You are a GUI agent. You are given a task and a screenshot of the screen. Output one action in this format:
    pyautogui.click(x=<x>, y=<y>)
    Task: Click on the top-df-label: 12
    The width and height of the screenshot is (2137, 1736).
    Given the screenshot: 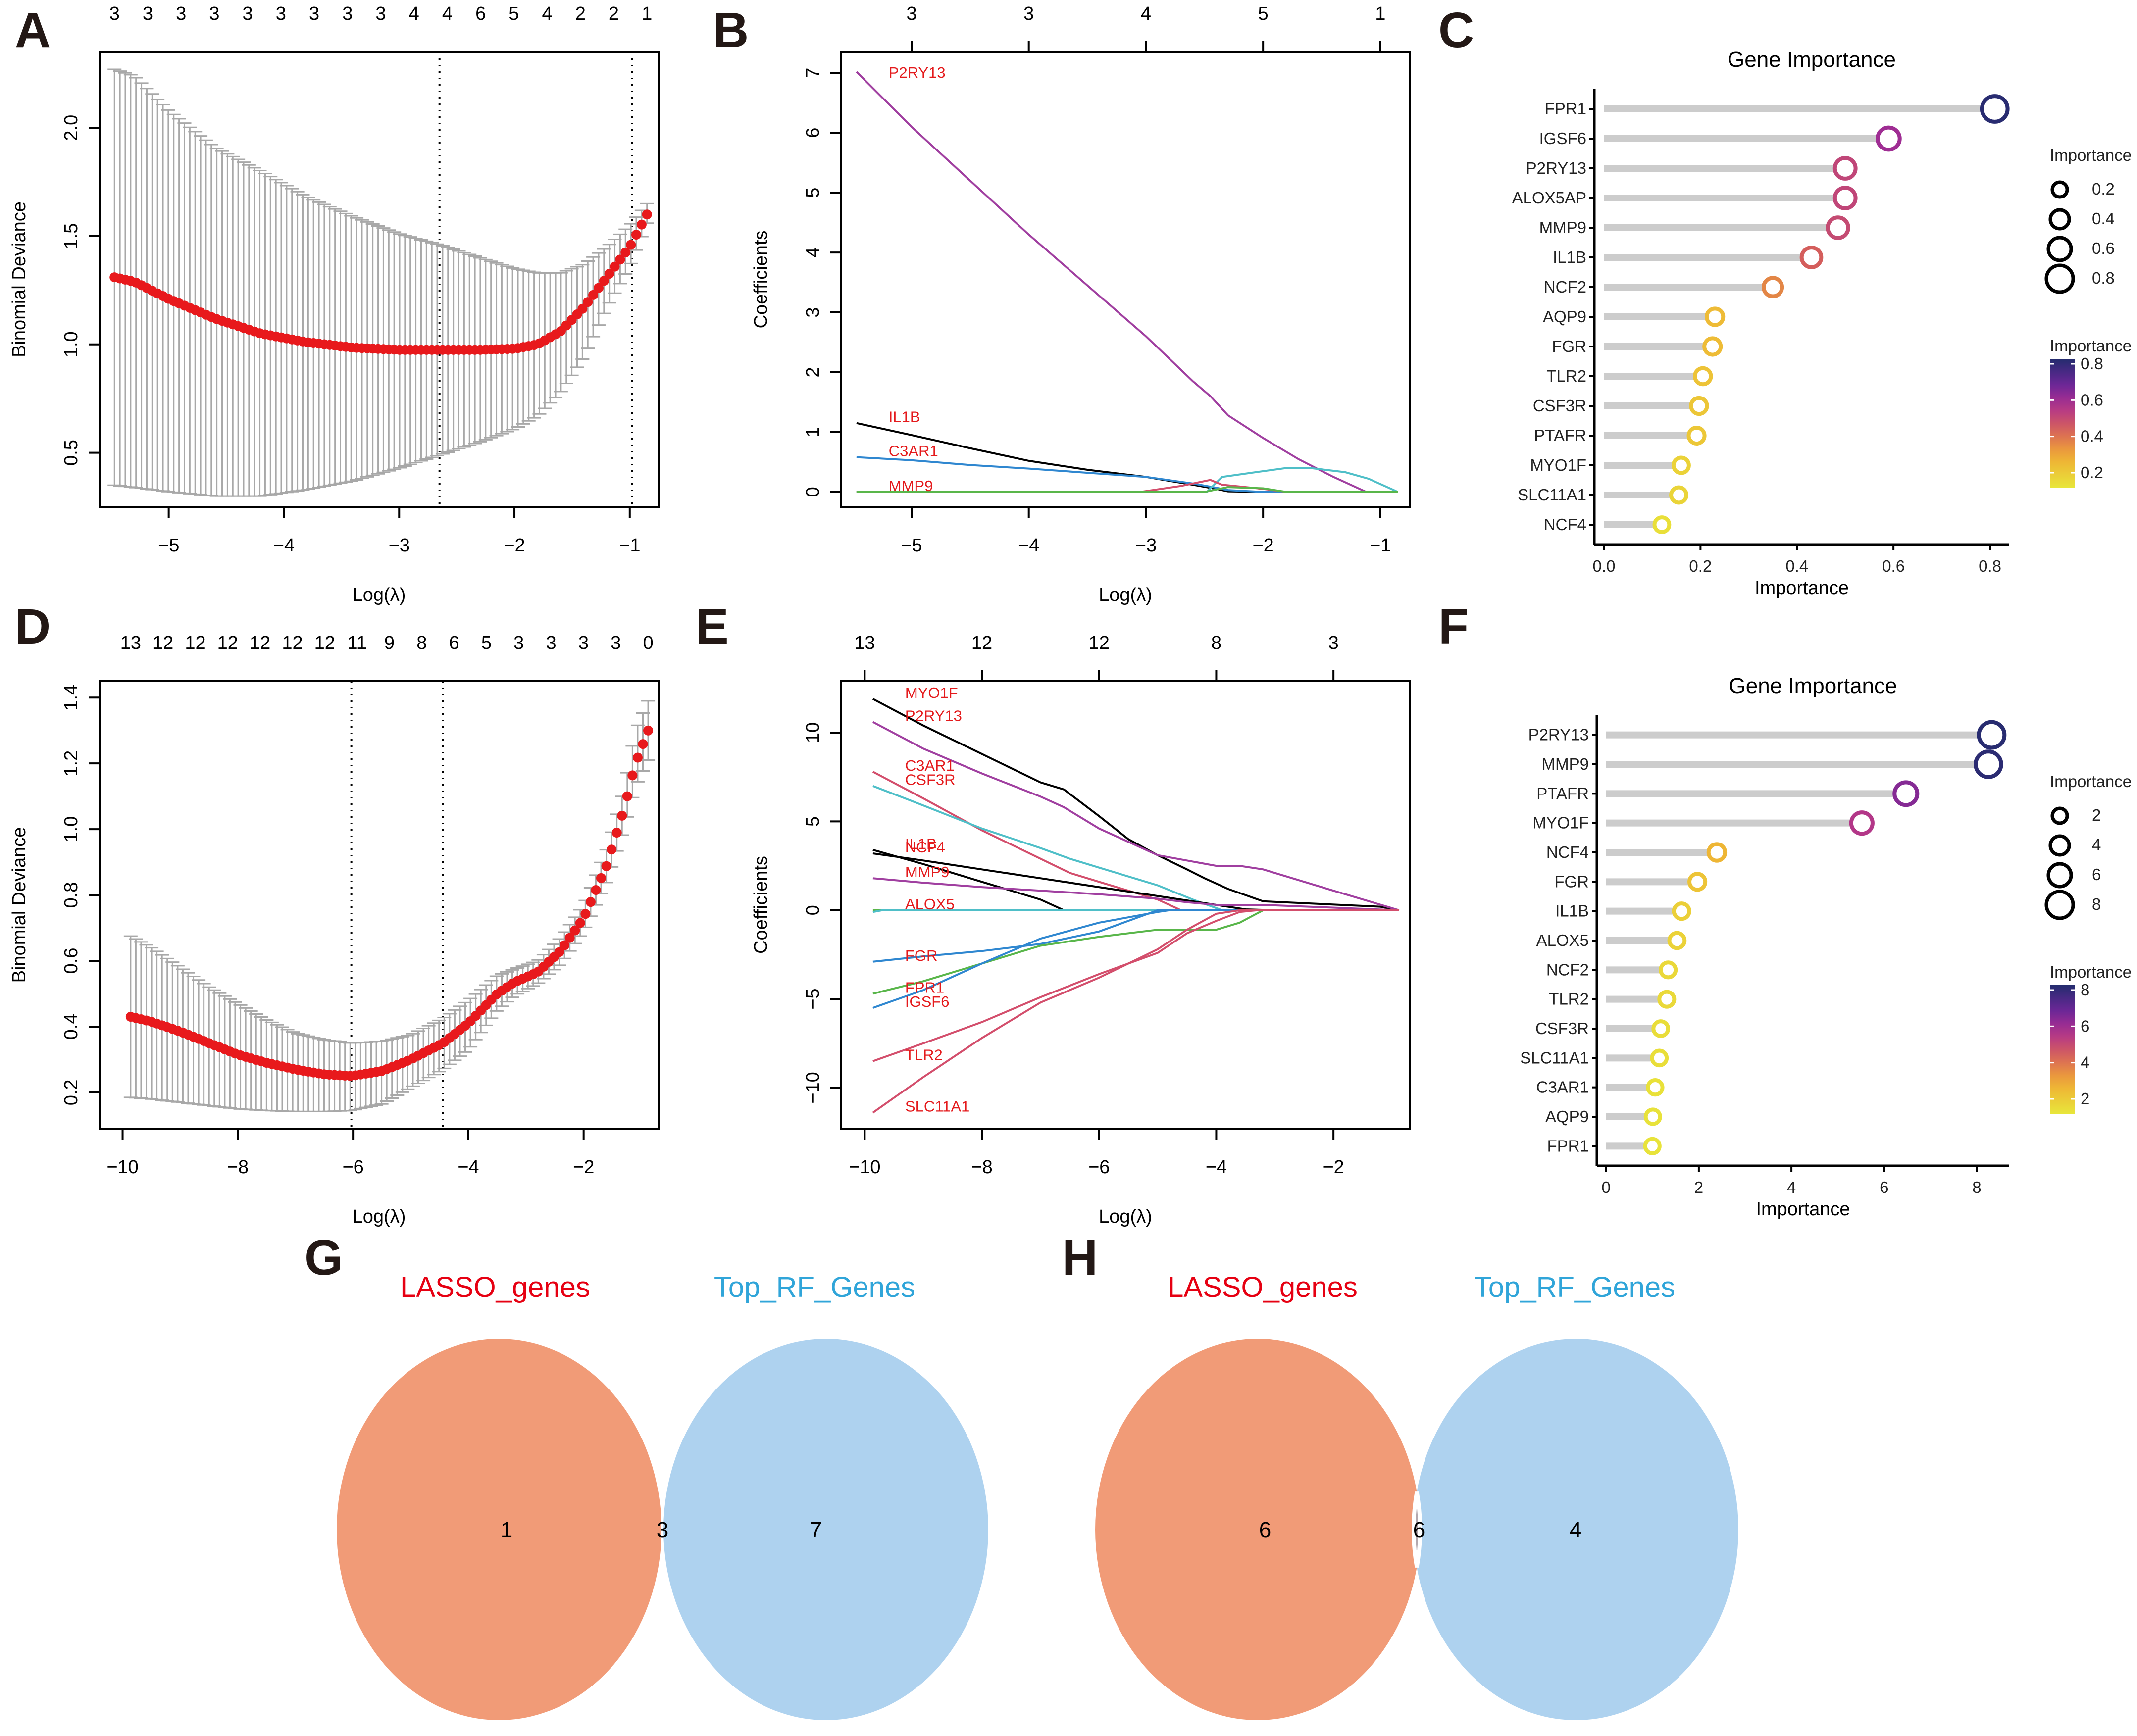 What is the action you would take?
    pyautogui.click(x=163, y=643)
    